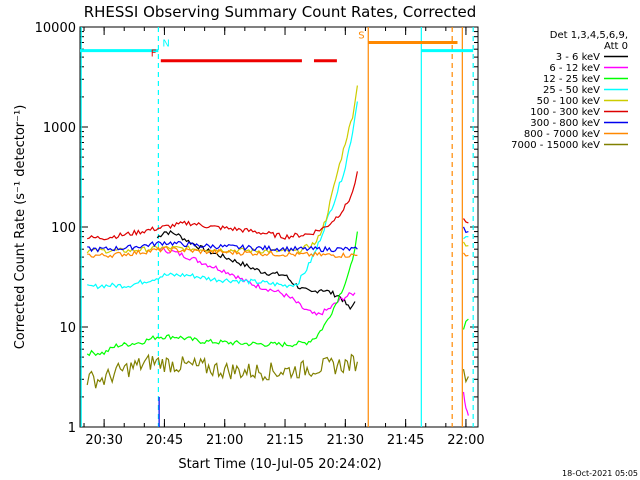  What do you see at coordinates (465, 440) in the screenshot?
I see `x-tick-label: 22:00` at bounding box center [465, 440].